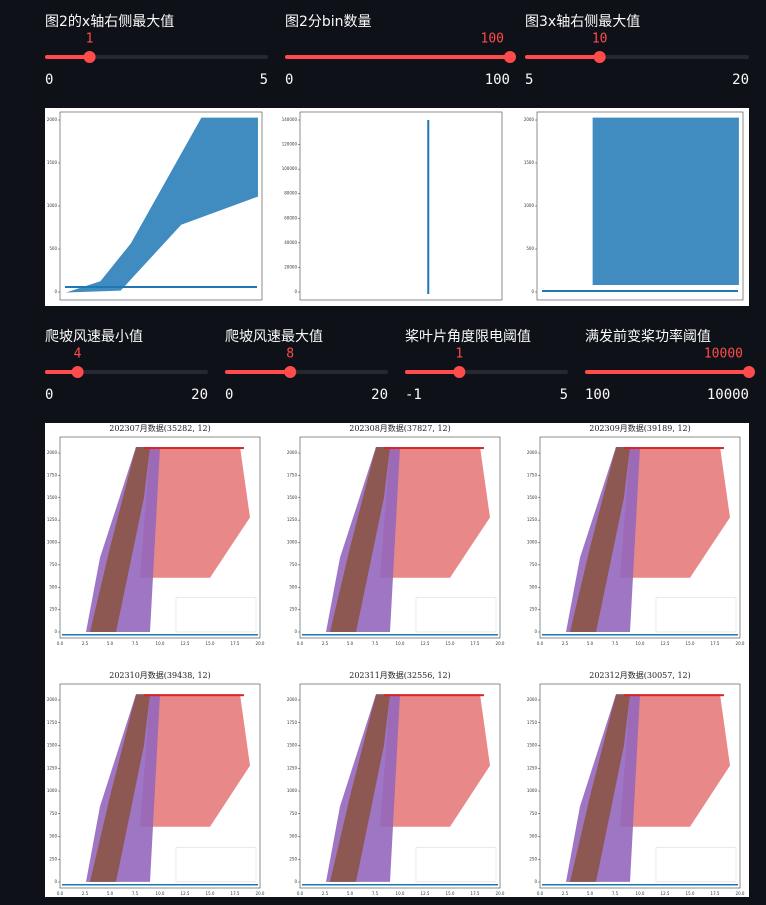 The width and height of the screenshot is (766, 905). What do you see at coordinates (156, 57) in the screenshot?
I see `slider-track` at bounding box center [156, 57].